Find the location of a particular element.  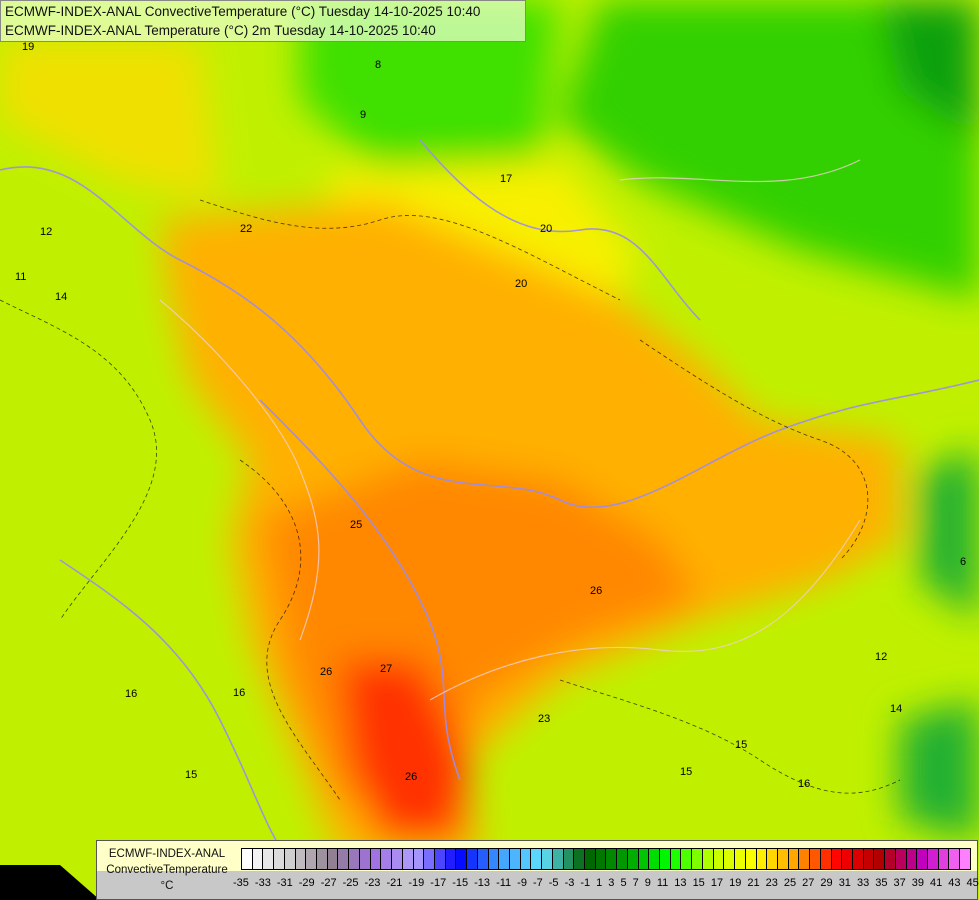

tick-label: 19 is located at coordinates (735, 883).